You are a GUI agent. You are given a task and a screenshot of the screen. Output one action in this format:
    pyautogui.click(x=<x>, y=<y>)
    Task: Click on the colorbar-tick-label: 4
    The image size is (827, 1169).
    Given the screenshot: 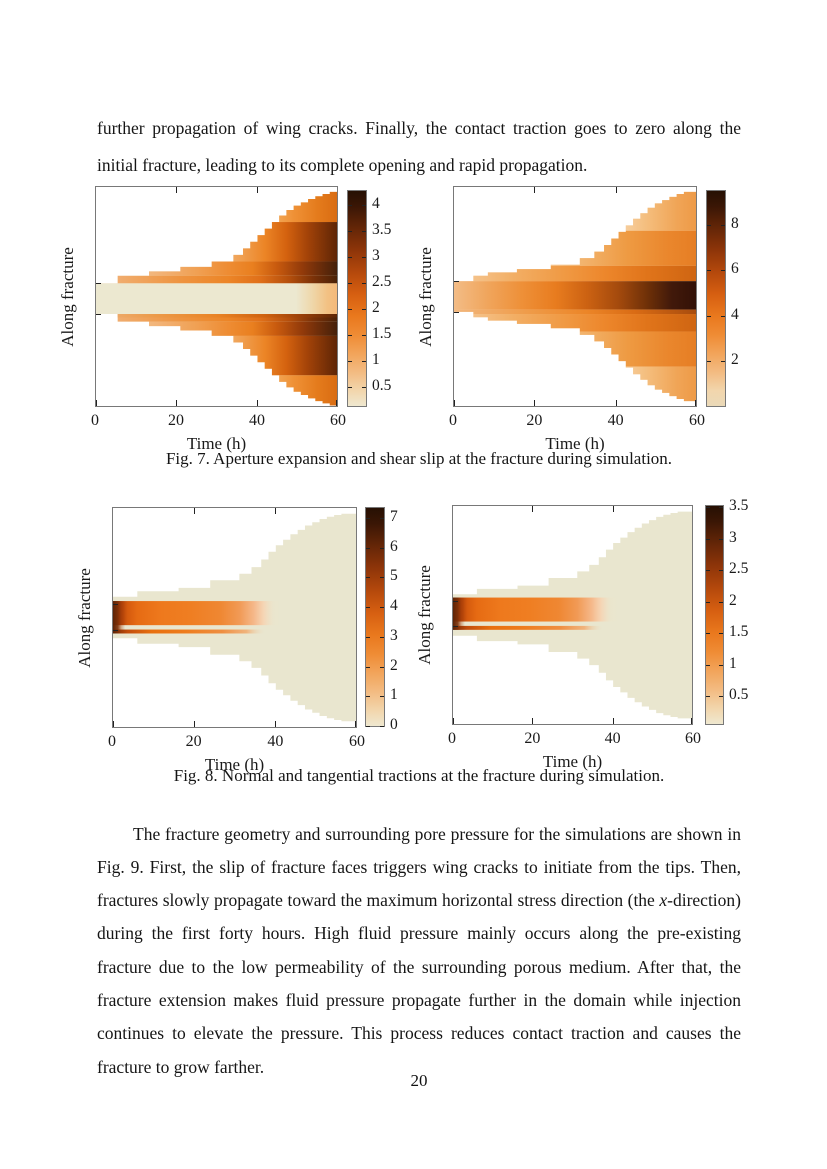 What is the action you would take?
    pyautogui.click(x=735, y=314)
    